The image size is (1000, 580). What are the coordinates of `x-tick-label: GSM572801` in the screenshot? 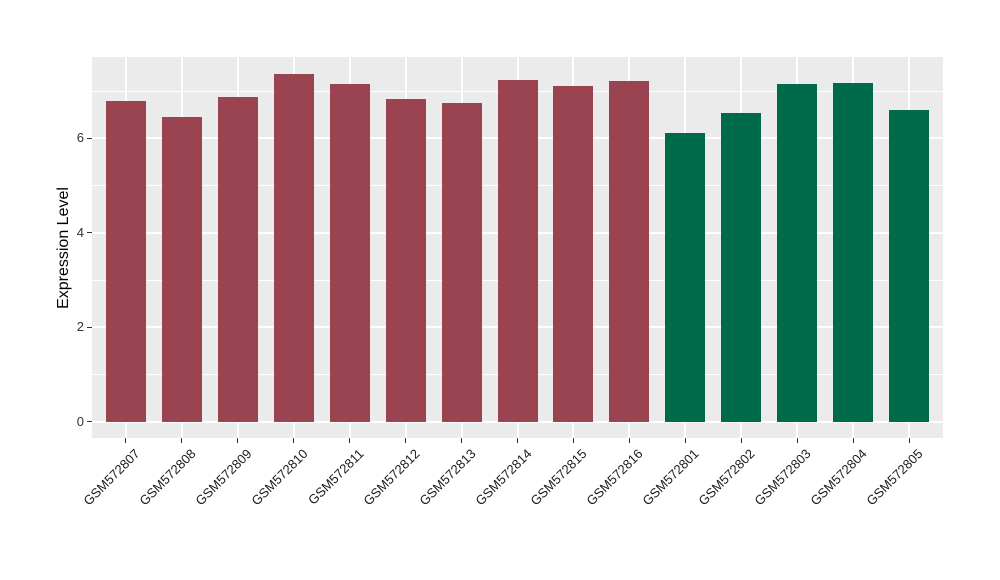 It's located at (671, 477).